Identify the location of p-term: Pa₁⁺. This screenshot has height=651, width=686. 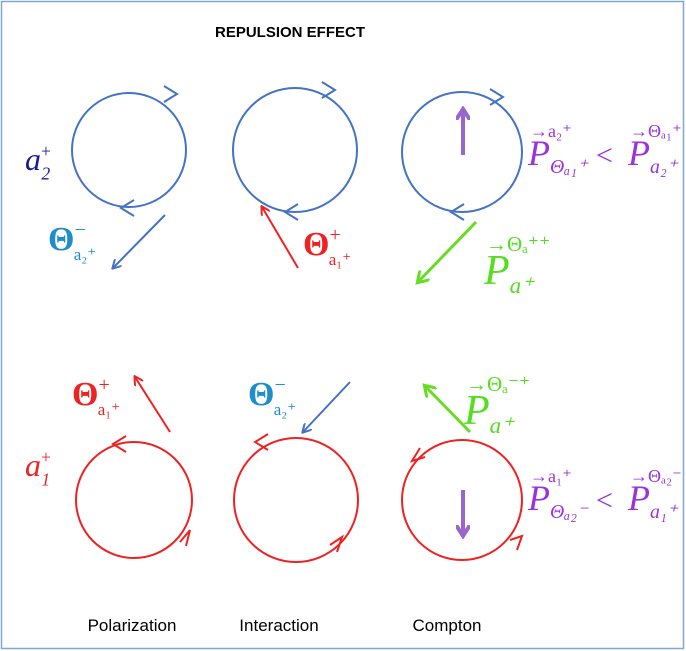
(653, 500).